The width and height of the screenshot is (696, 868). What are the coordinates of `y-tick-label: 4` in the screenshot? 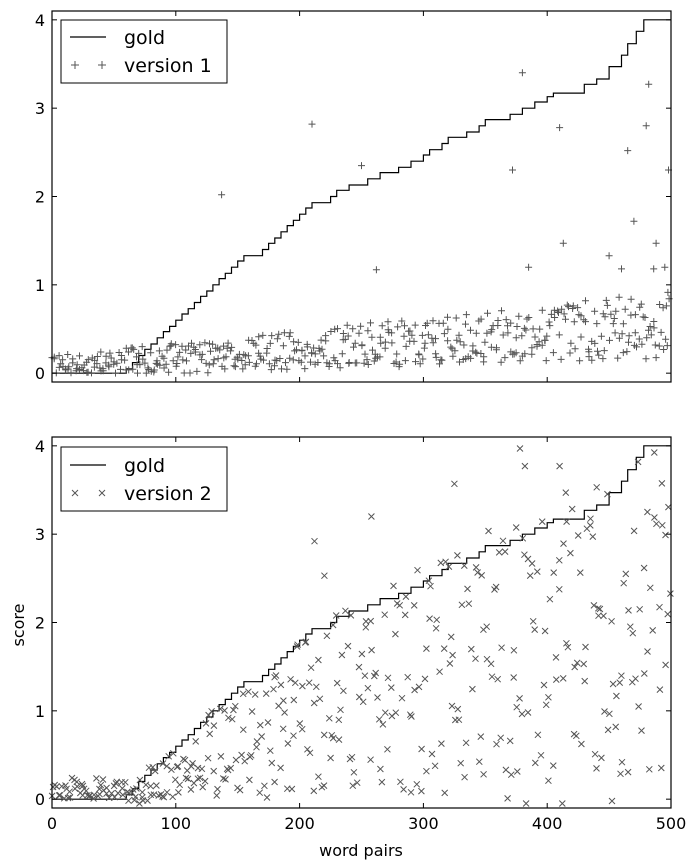 It's located at (40, 20).